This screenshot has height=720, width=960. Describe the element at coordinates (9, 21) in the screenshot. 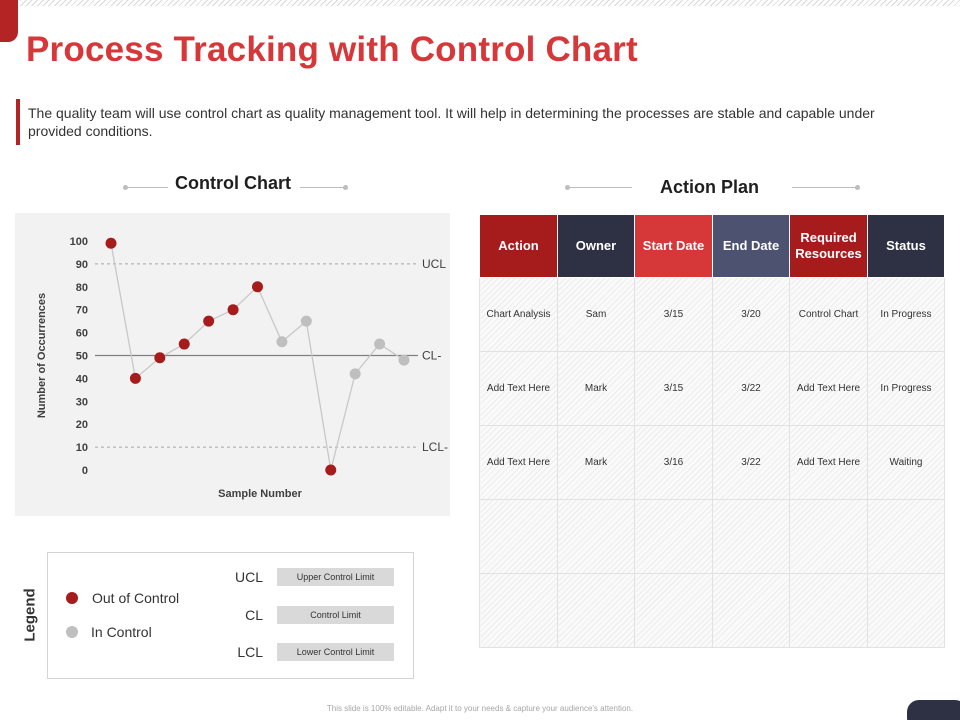

I see `corner-accent` at that location.